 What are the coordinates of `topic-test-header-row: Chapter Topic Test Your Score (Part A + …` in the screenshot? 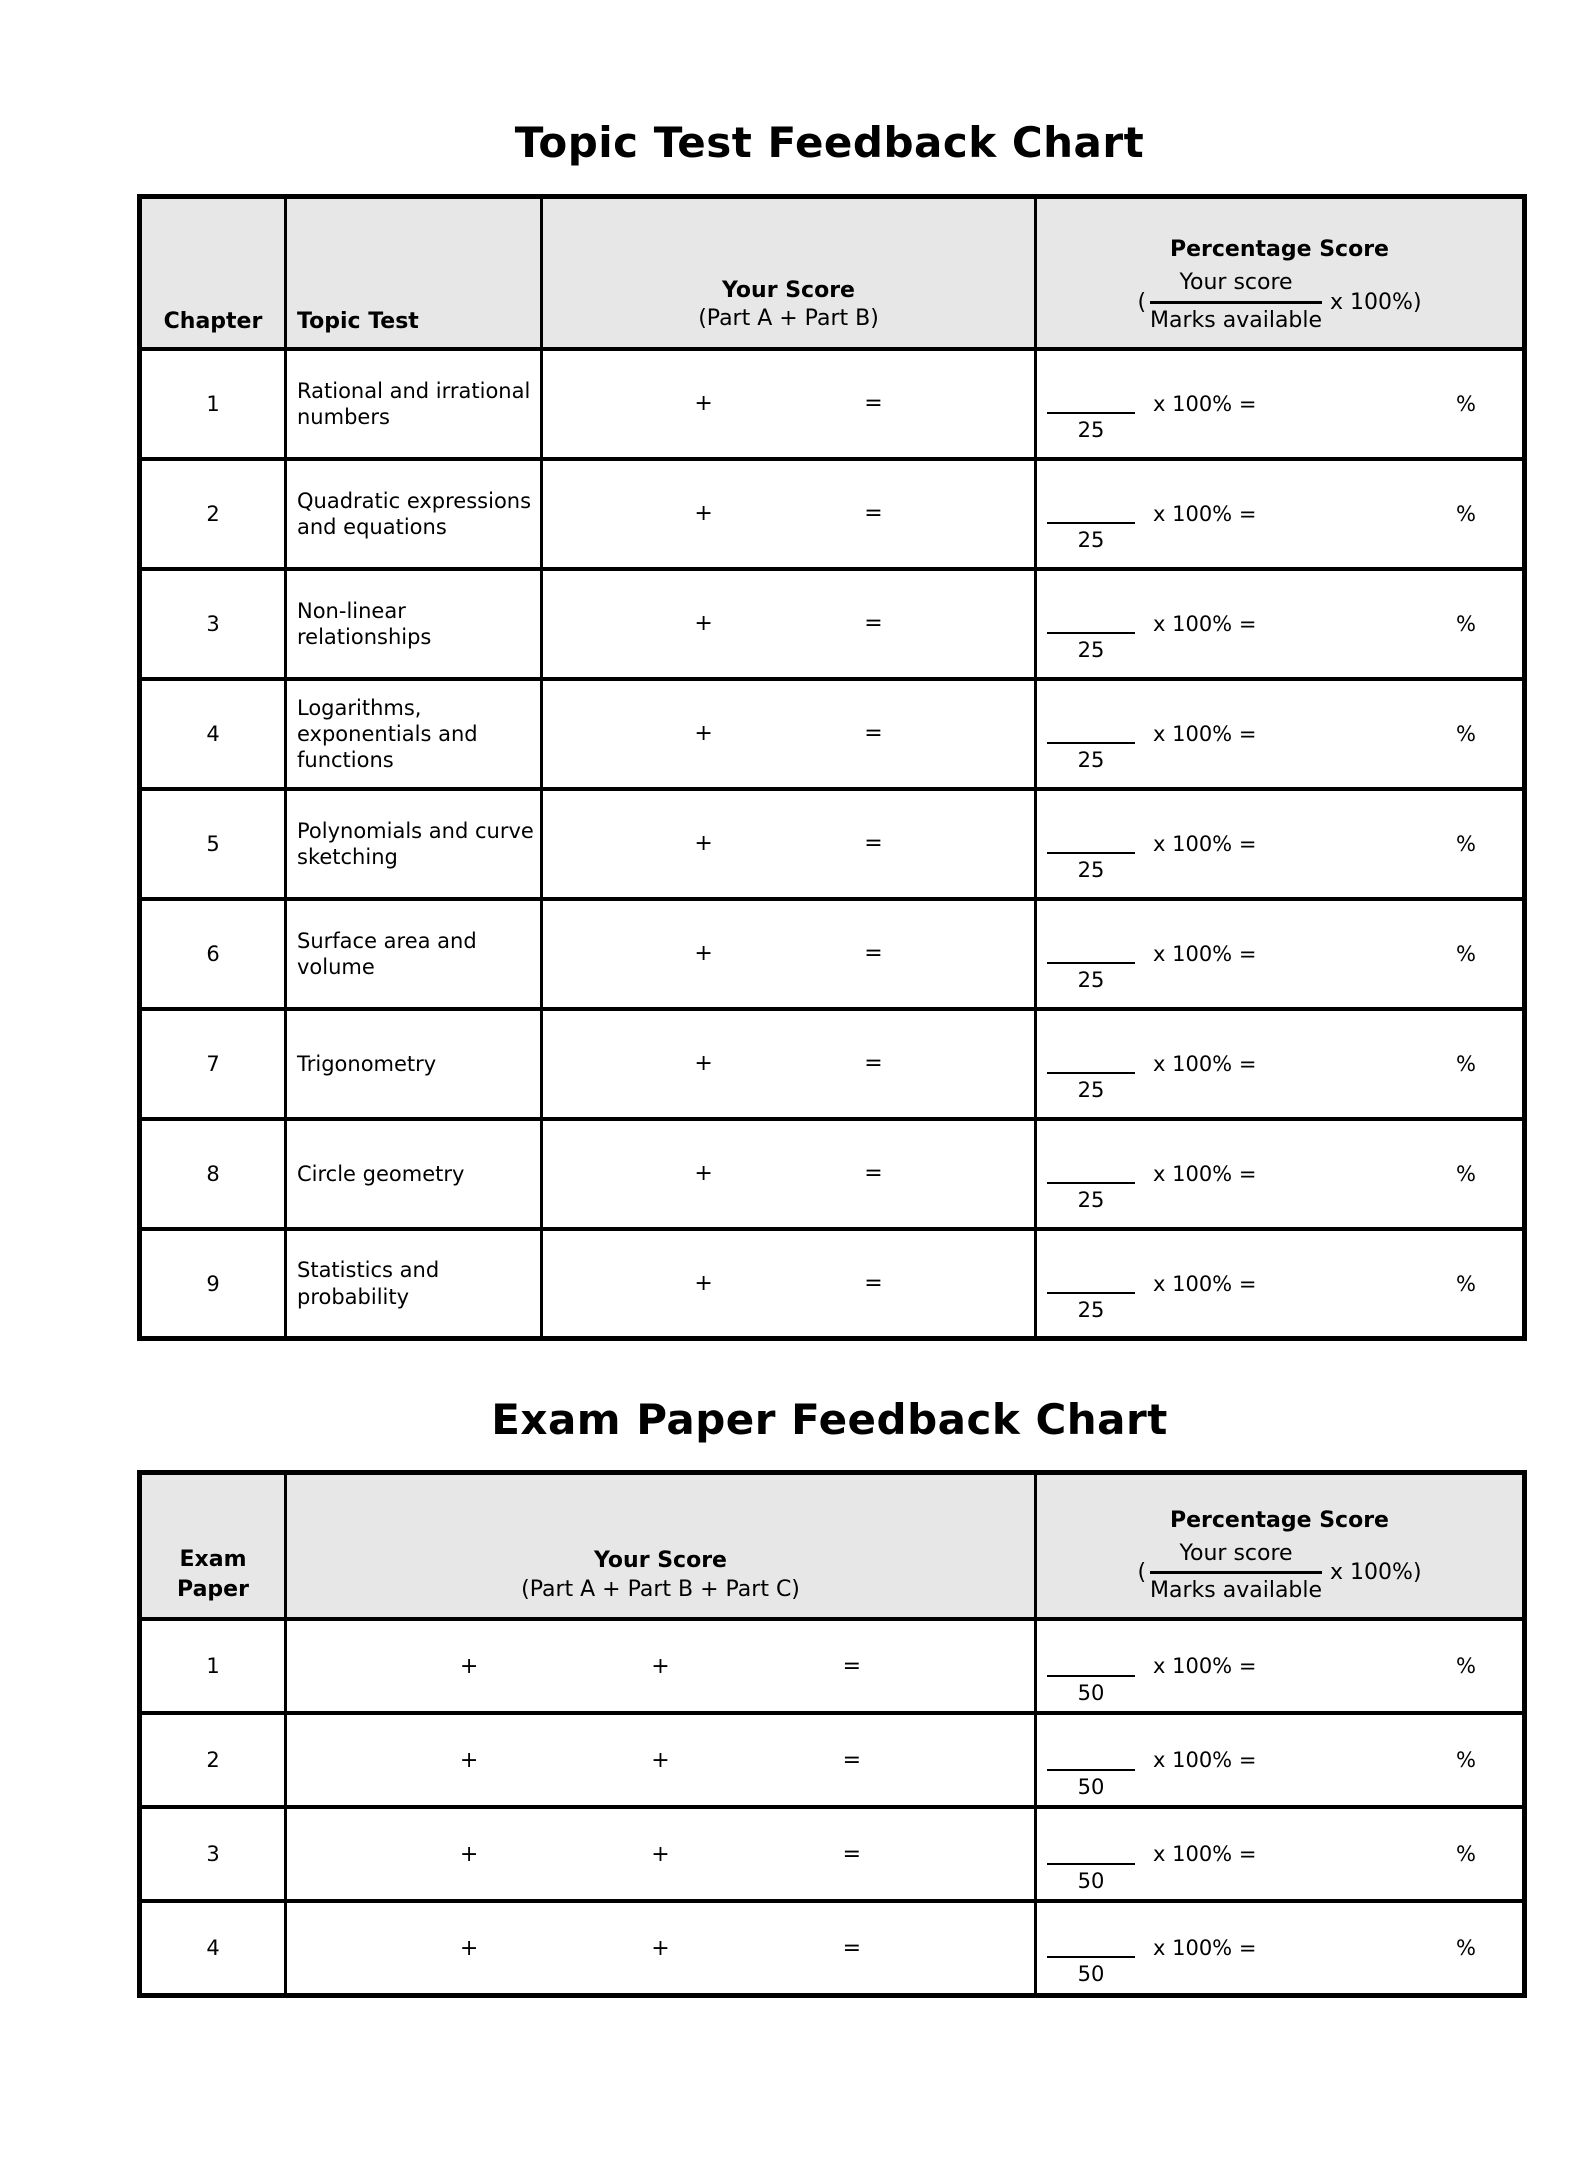 It's located at (832, 272).